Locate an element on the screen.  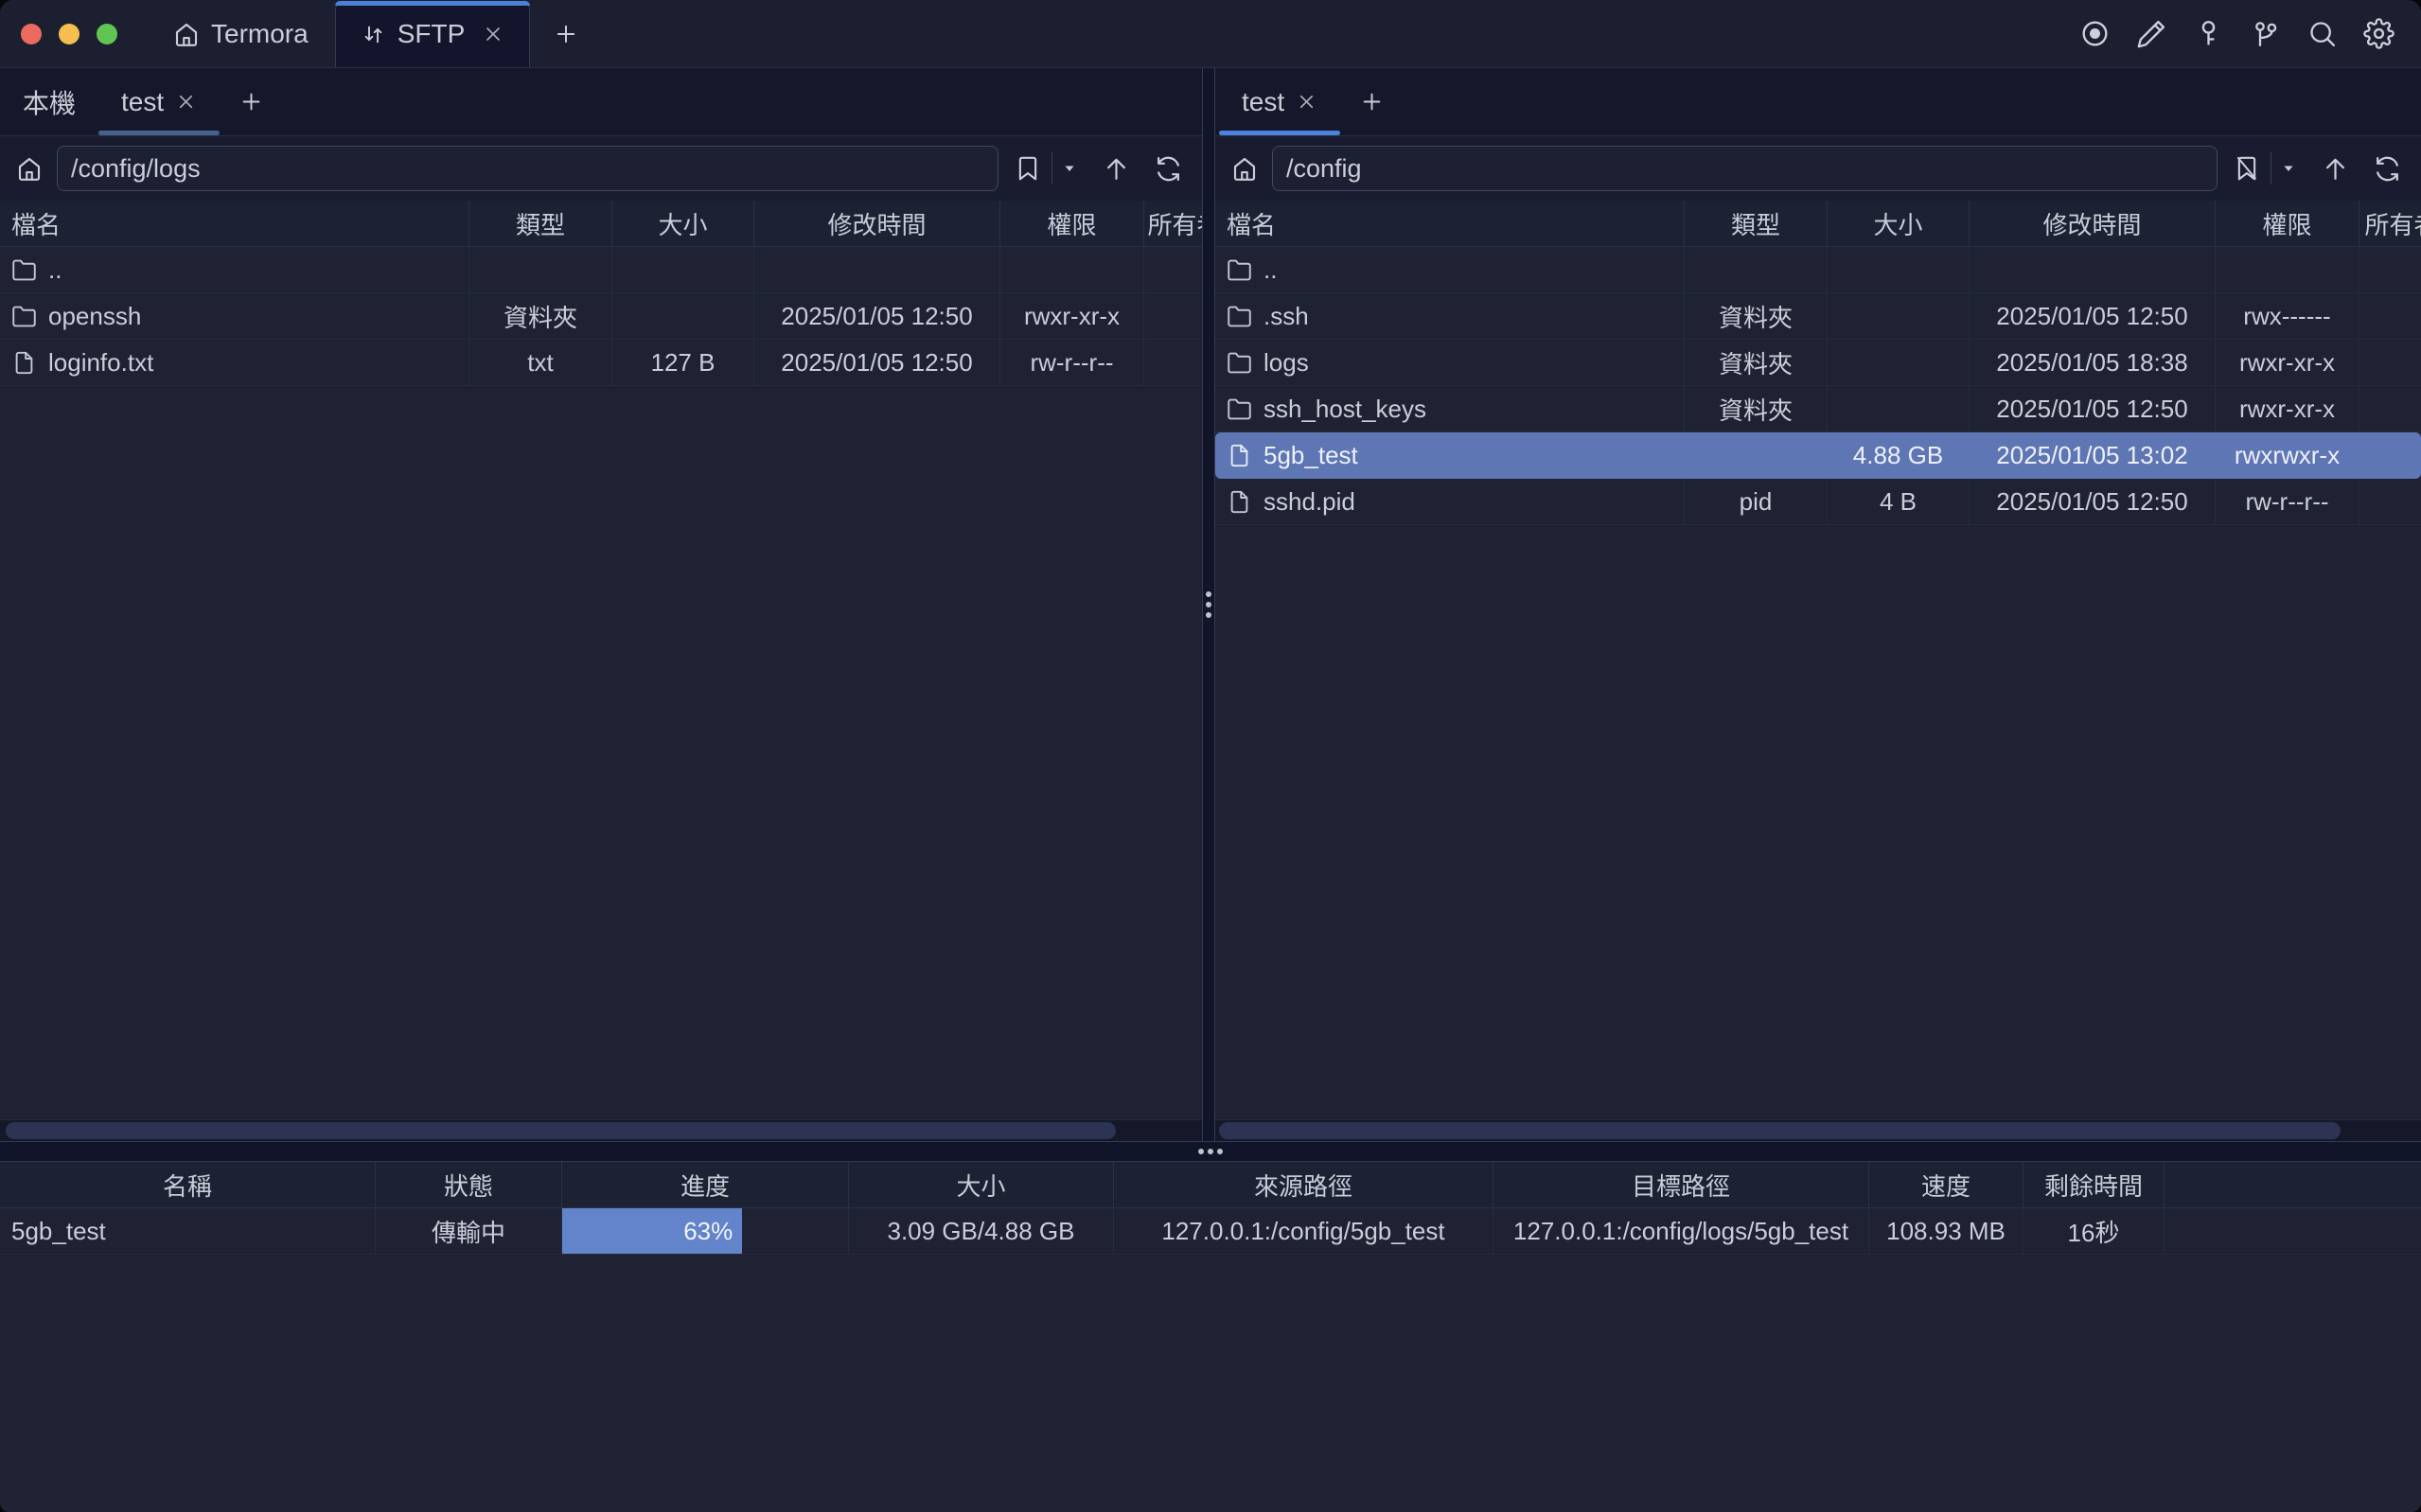
right-bookmark-menu-button is located at coordinates (2288, 169).